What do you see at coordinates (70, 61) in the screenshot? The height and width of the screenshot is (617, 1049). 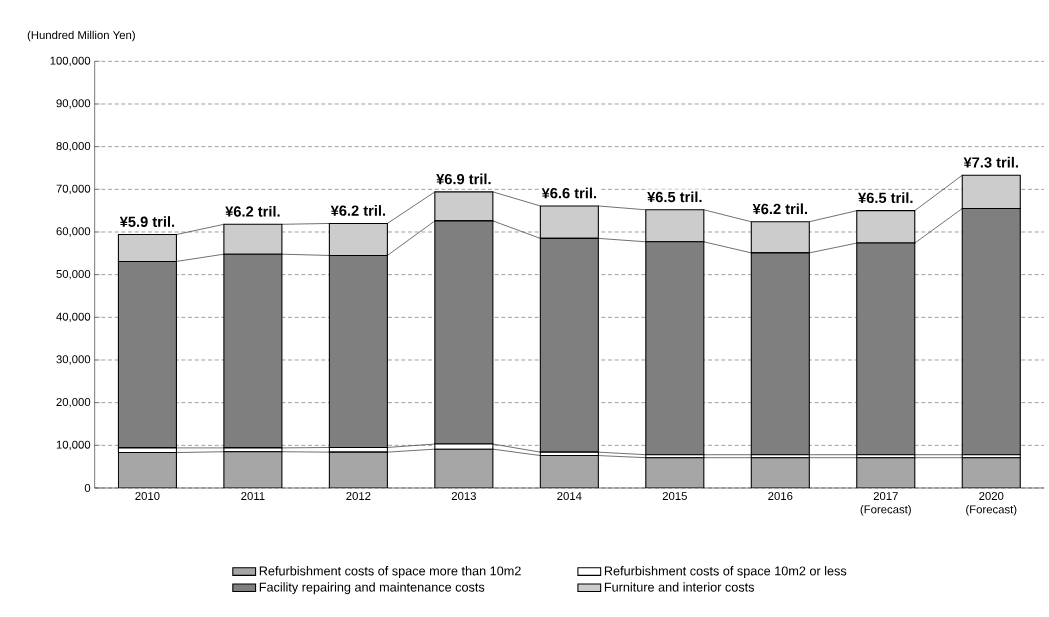 I see `y-tick-label: 100,000` at bounding box center [70, 61].